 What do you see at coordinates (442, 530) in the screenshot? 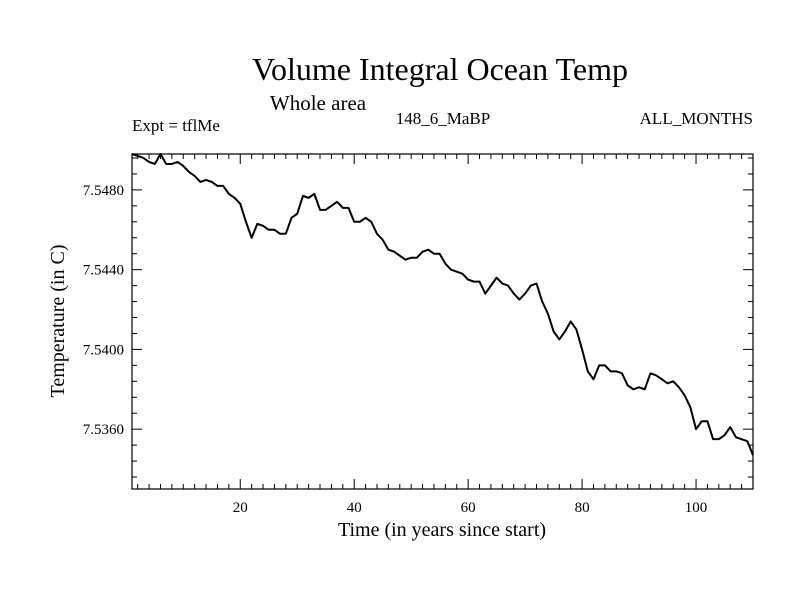
I see `x-axis-label: Time (in years since start)` at bounding box center [442, 530].